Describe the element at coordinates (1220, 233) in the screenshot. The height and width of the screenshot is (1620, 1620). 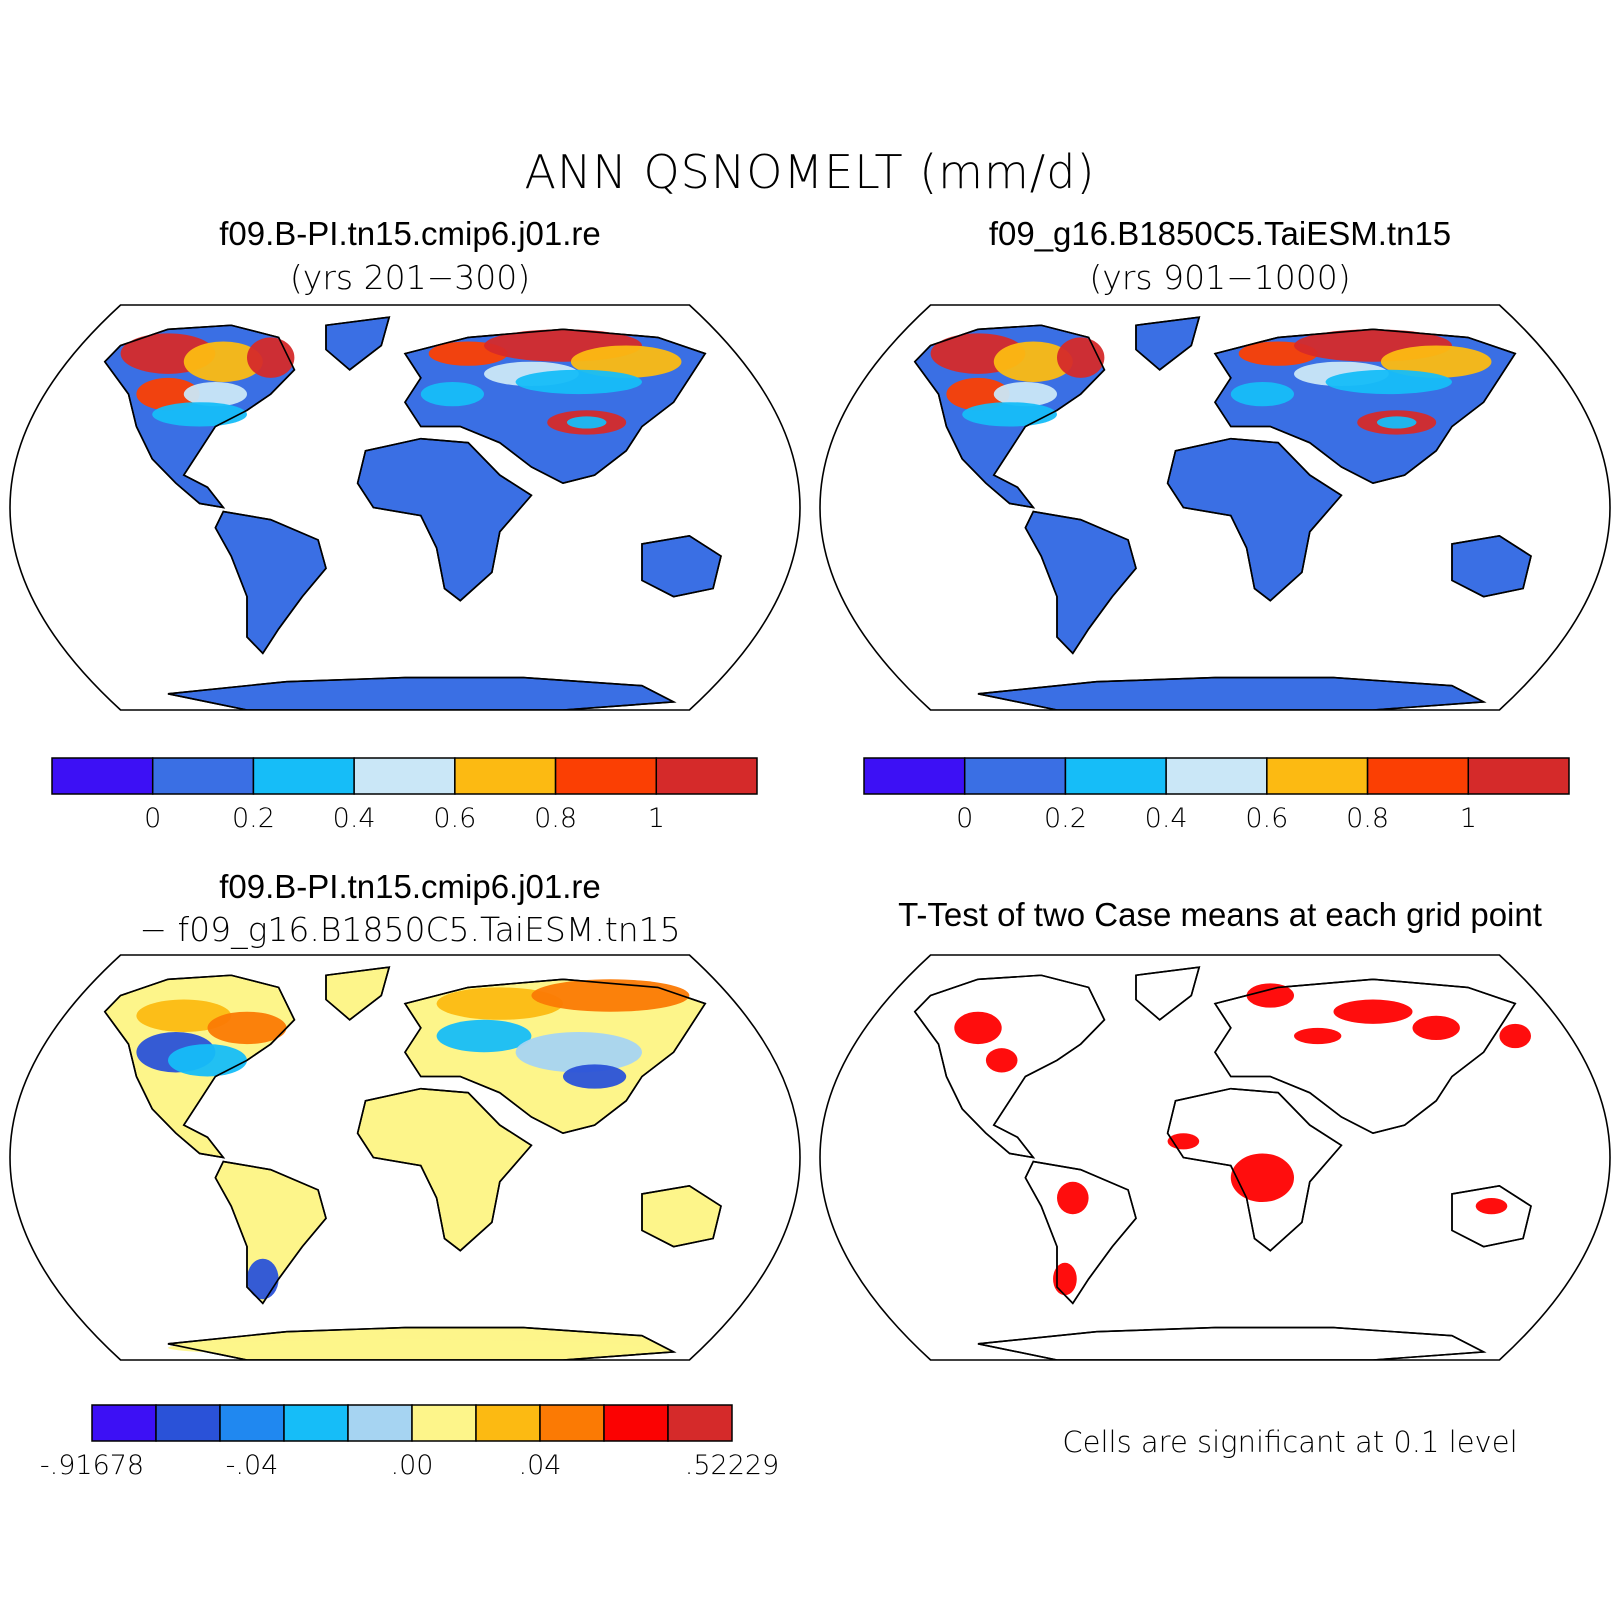
I see `panel-case2-title: f09_g16.B1850C5.TaiESM.tn15` at that location.